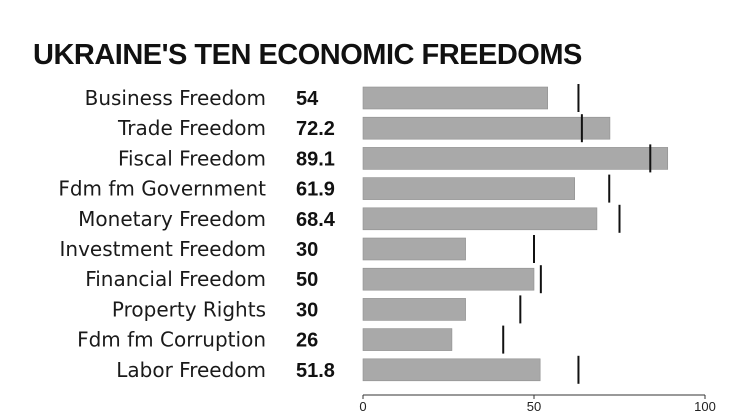 The image size is (740, 415). I want to click on chart-title: UKRAINE'S TEN ECONOMIC FREEDOMS, so click(307, 55).